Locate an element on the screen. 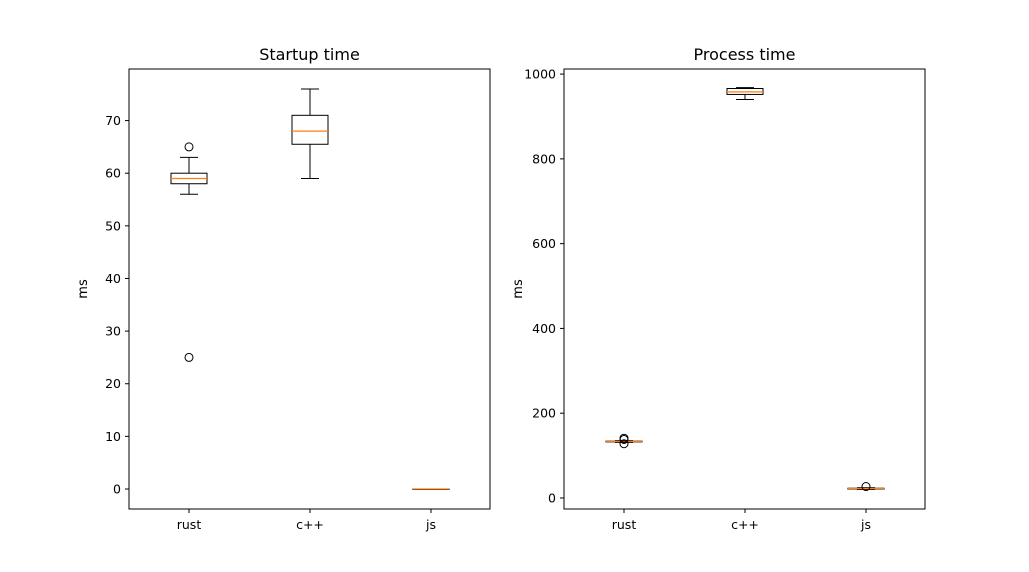 The image size is (1029, 572). y-tick-label: 70 is located at coordinates (113, 120).